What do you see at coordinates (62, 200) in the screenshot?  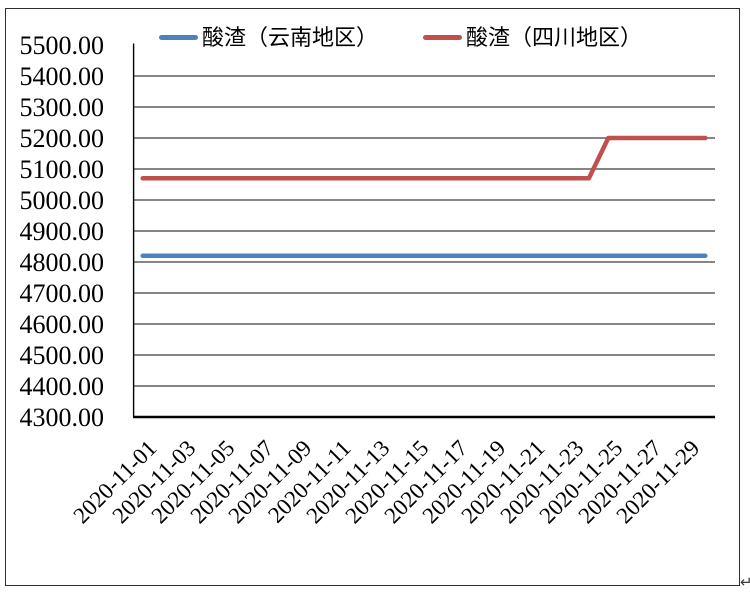 I see `y-axis-tick-label: 5000.00` at bounding box center [62, 200].